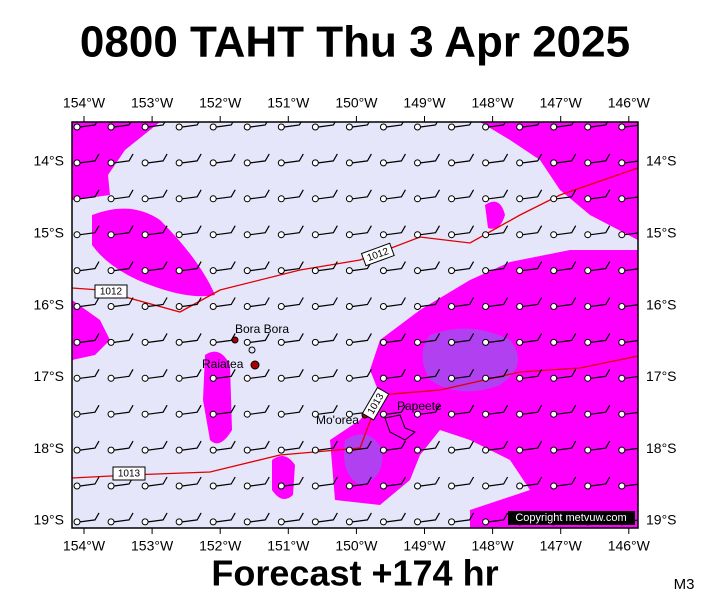 The image size is (711, 600). I want to click on title: 0800 TAHT Thu 3 Apr 2025, so click(355, 42).